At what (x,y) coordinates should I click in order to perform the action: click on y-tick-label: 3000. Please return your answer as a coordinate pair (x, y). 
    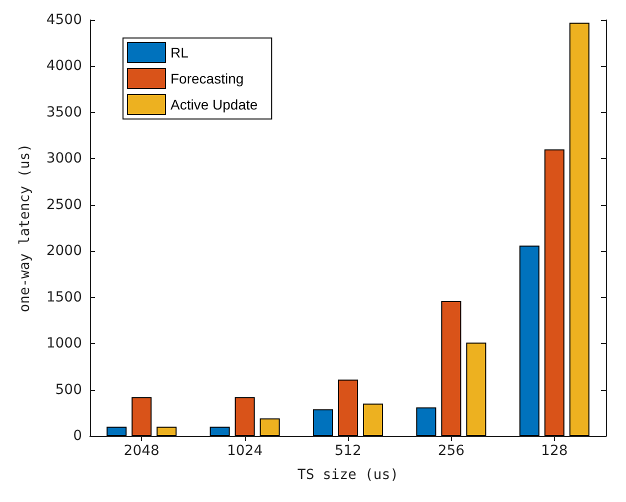
    Looking at the image, I should click on (64, 158).